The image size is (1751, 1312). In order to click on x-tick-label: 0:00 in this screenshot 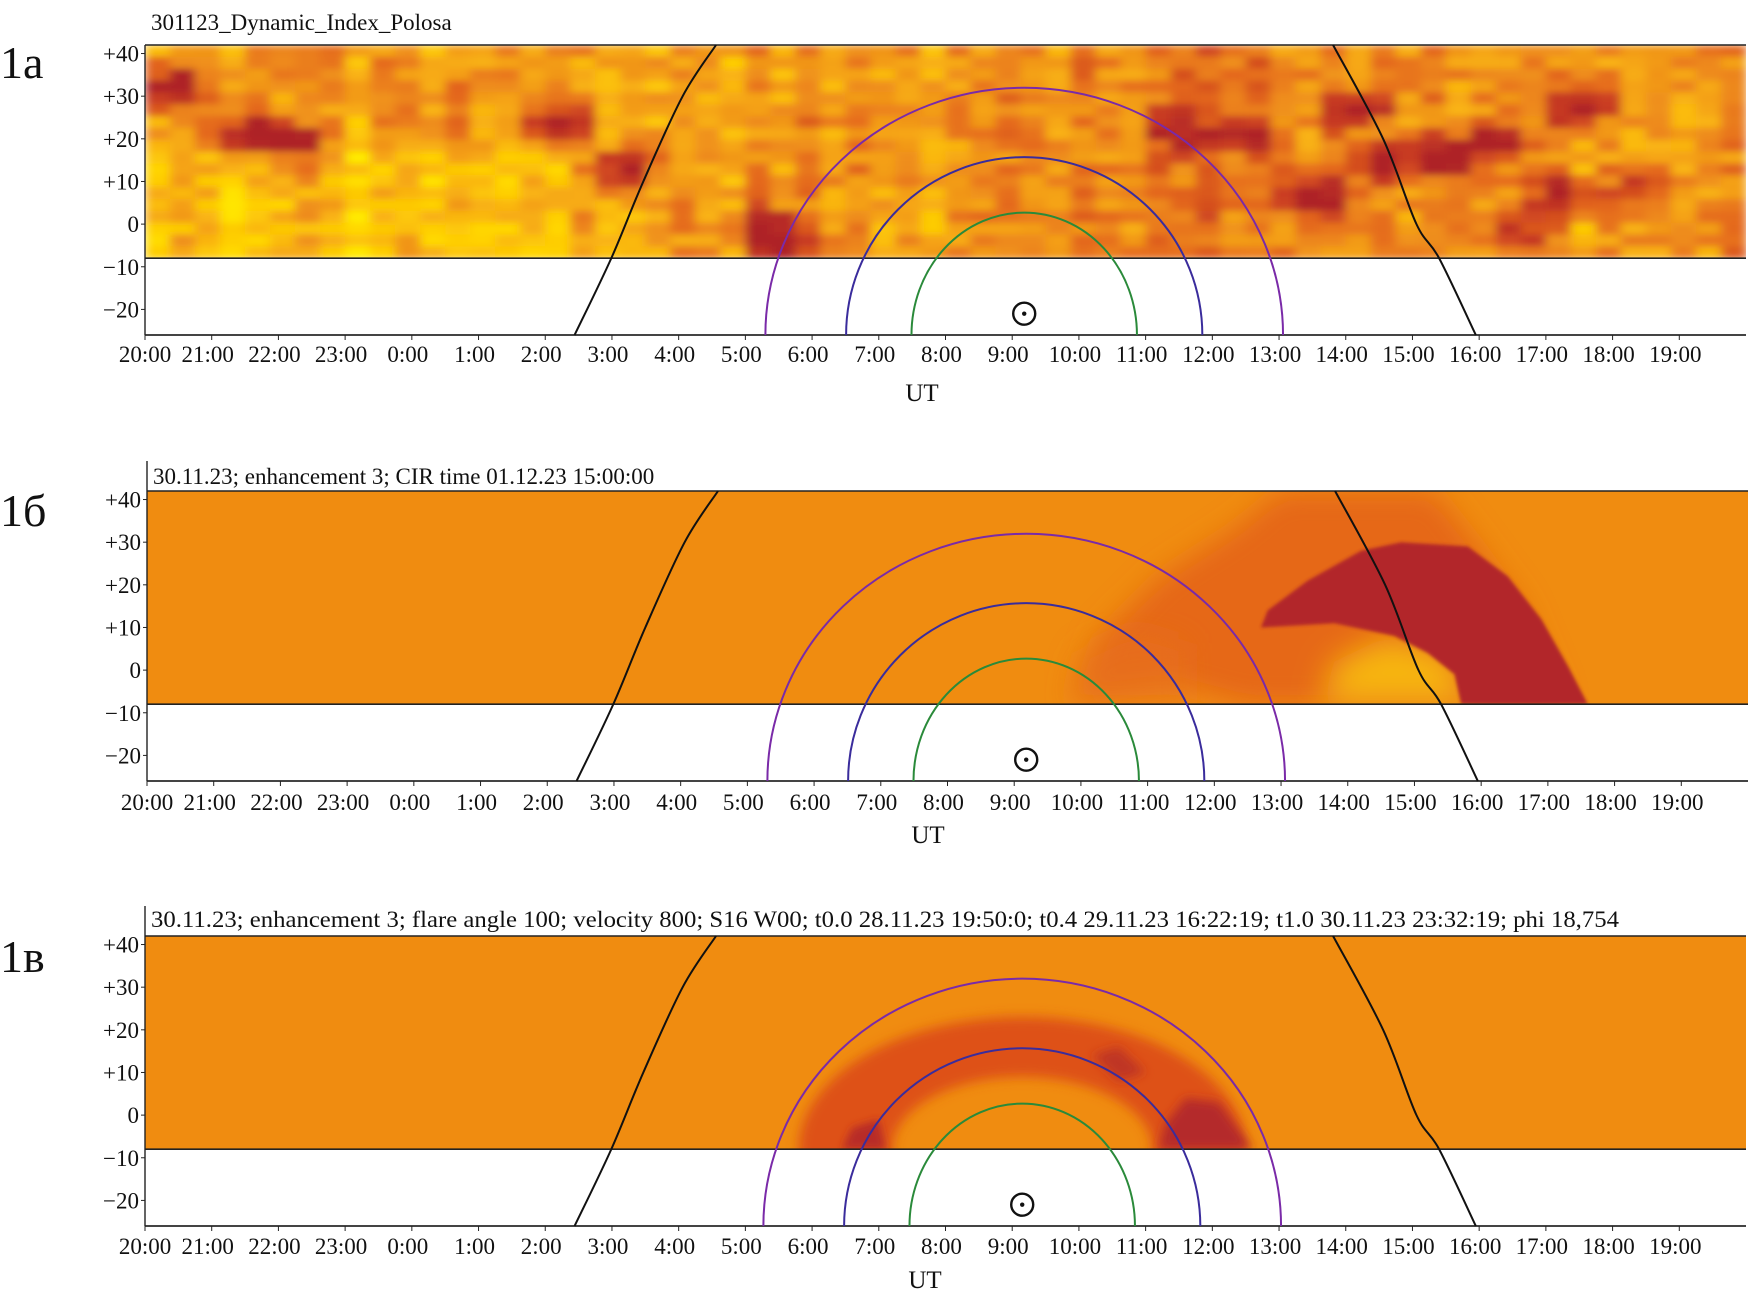, I will do `click(407, 1246)`.